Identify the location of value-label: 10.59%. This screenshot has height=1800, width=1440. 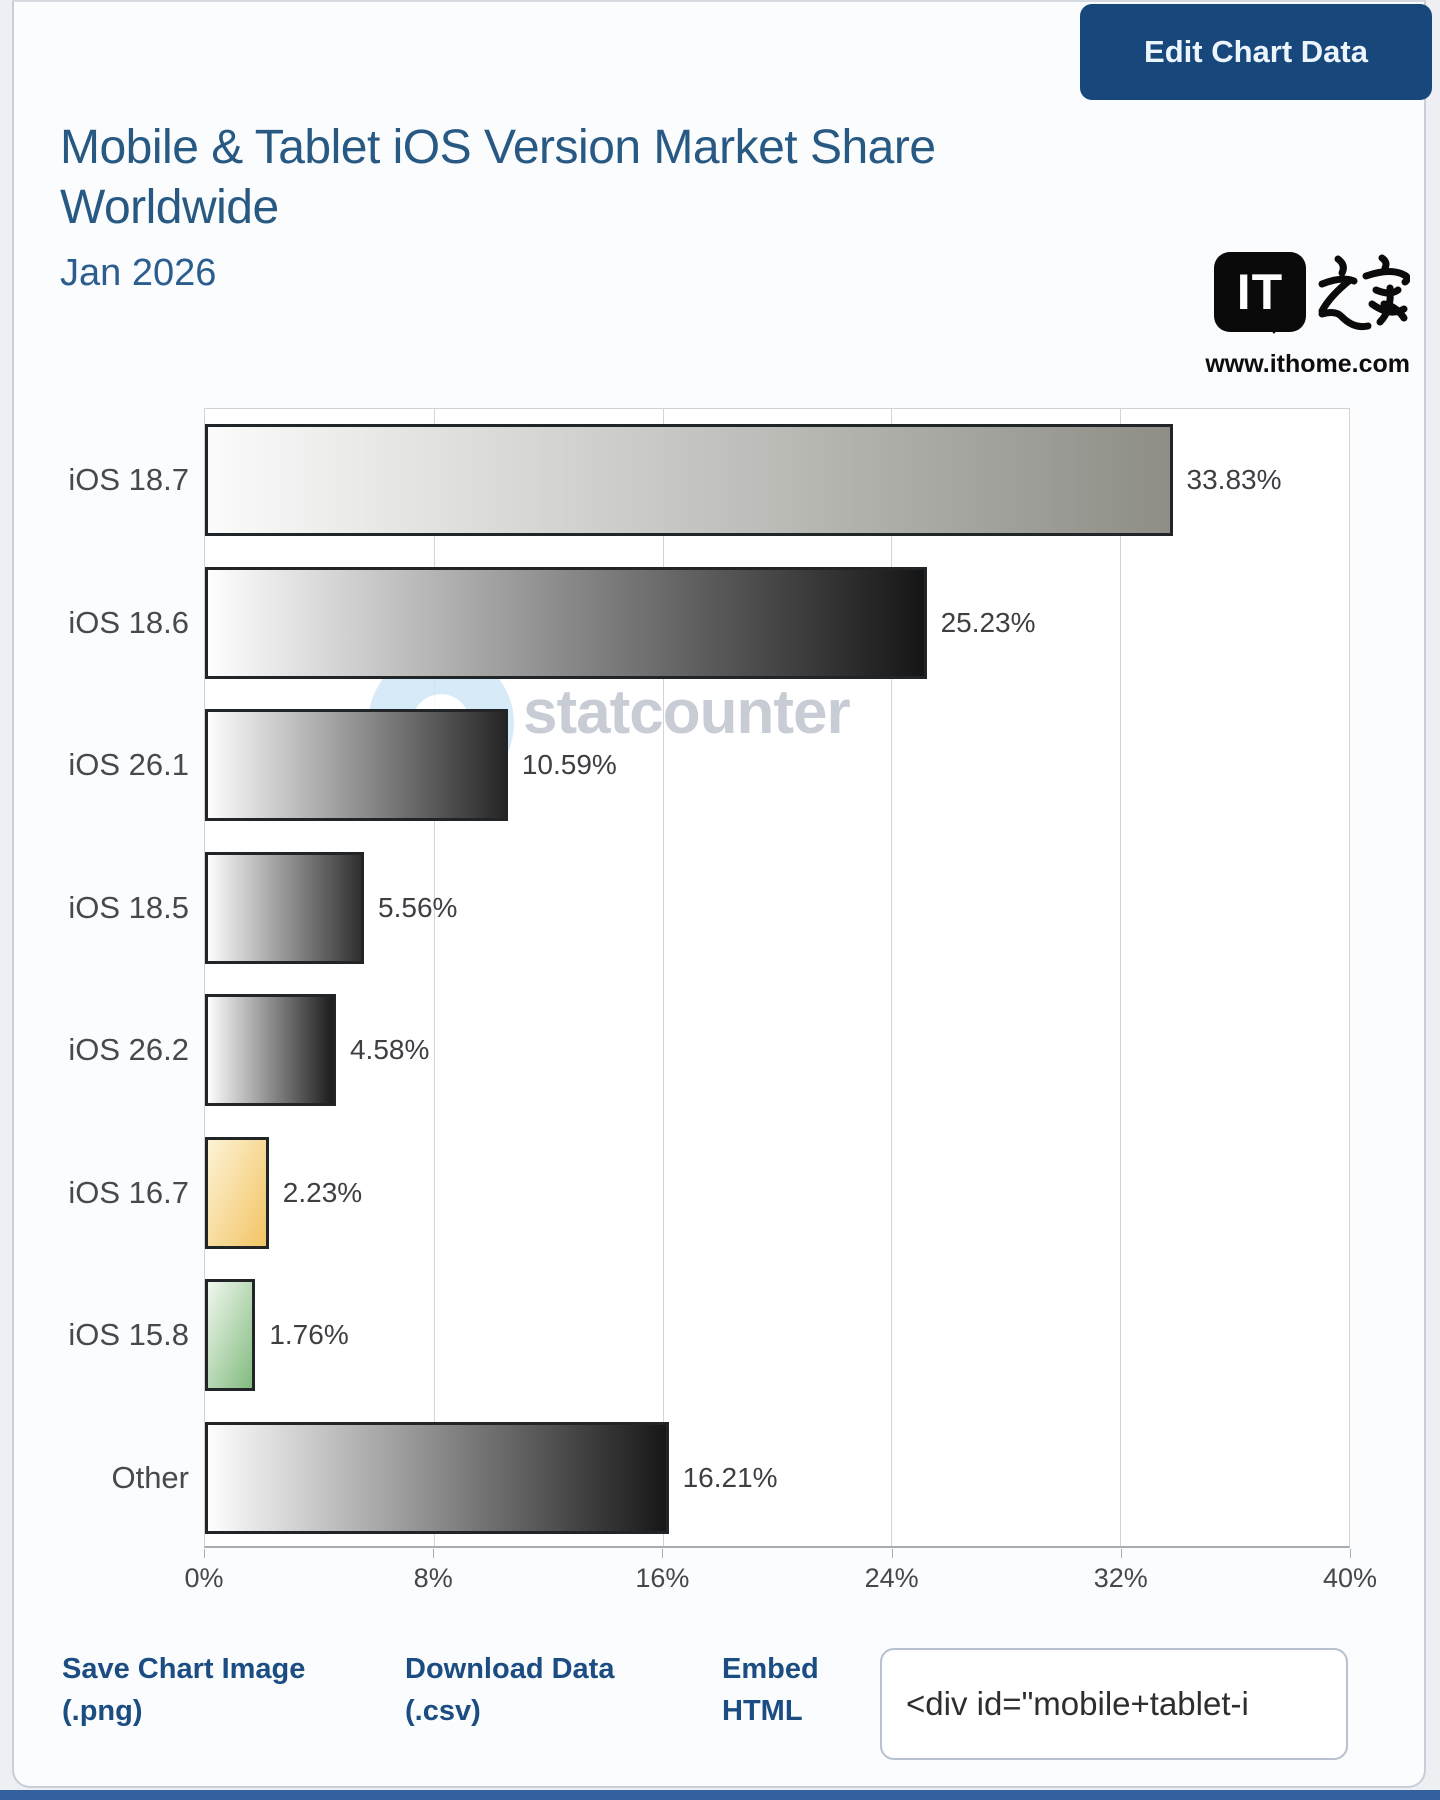
(569, 765).